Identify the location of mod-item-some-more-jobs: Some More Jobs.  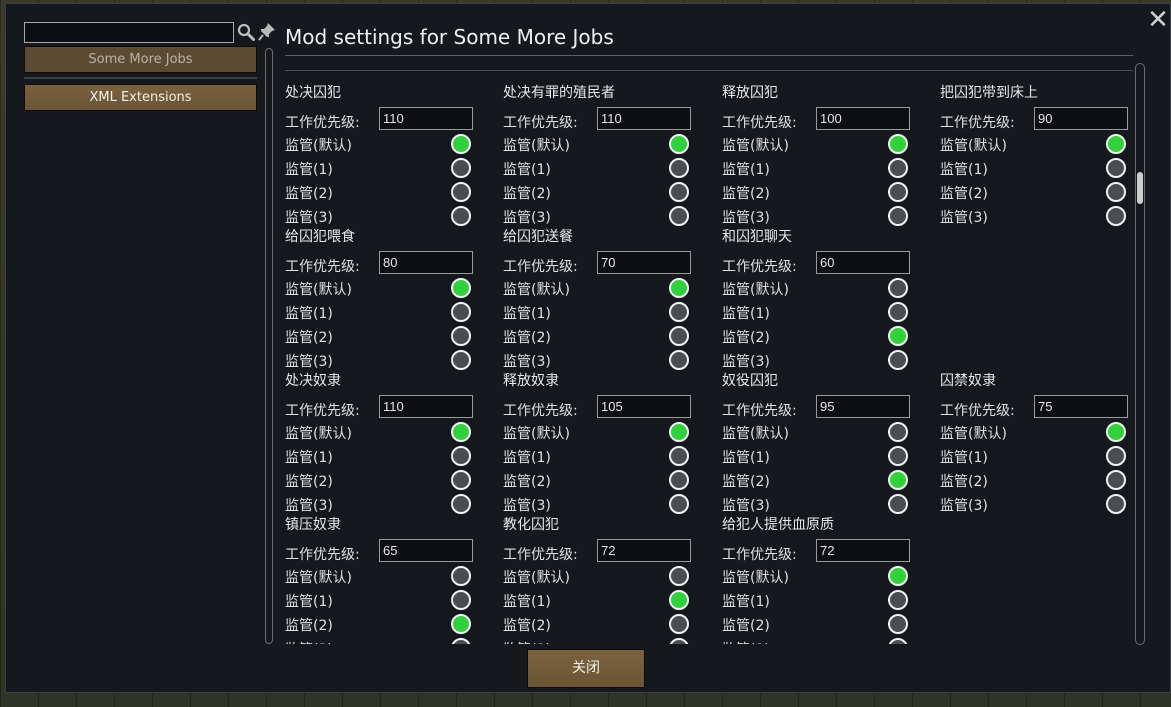
(140, 59).